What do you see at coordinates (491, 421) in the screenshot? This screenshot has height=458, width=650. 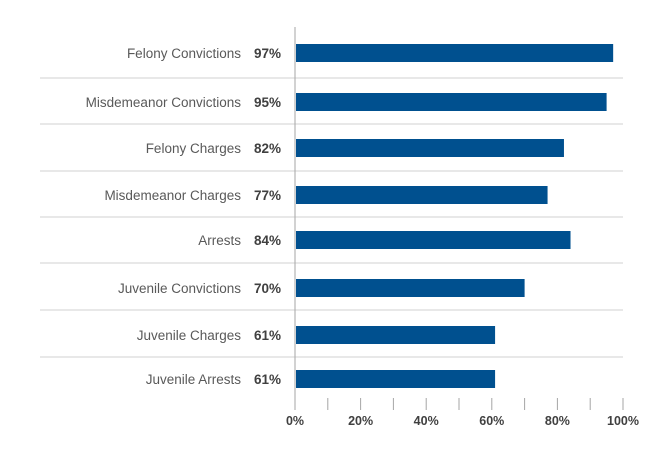 I see `x-tick-label: 60%` at bounding box center [491, 421].